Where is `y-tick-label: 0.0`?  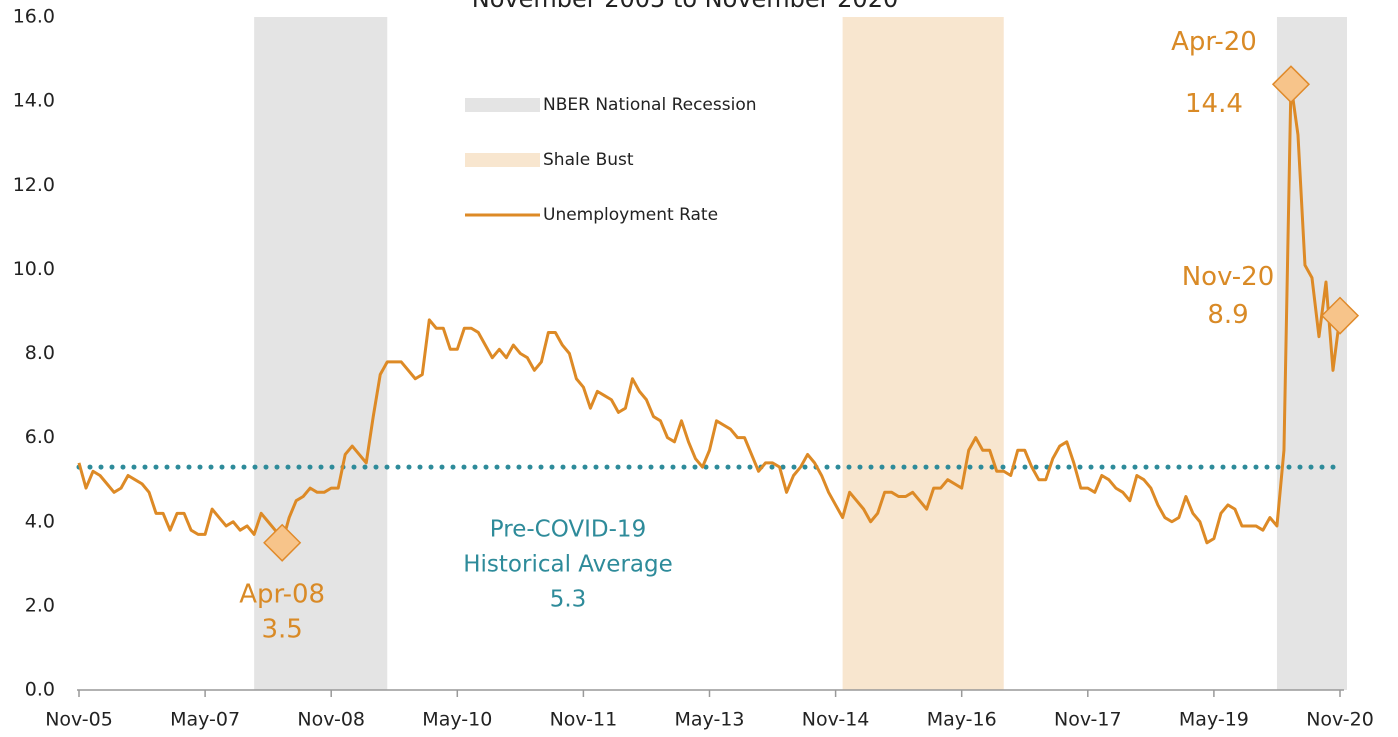
y-tick-label: 0.0 is located at coordinates (40, 690).